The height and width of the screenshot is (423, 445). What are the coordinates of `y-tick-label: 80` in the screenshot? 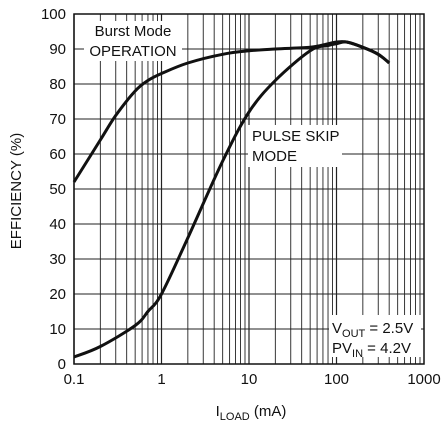 It's located at (57, 84).